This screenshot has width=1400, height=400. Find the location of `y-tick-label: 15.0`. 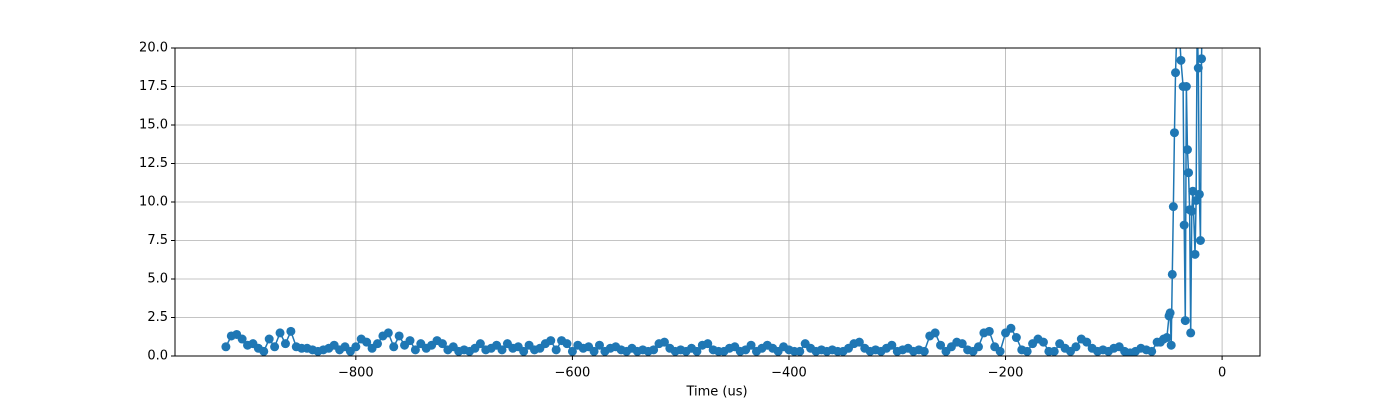

y-tick-label: 15.0 is located at coordinates (153, 125).